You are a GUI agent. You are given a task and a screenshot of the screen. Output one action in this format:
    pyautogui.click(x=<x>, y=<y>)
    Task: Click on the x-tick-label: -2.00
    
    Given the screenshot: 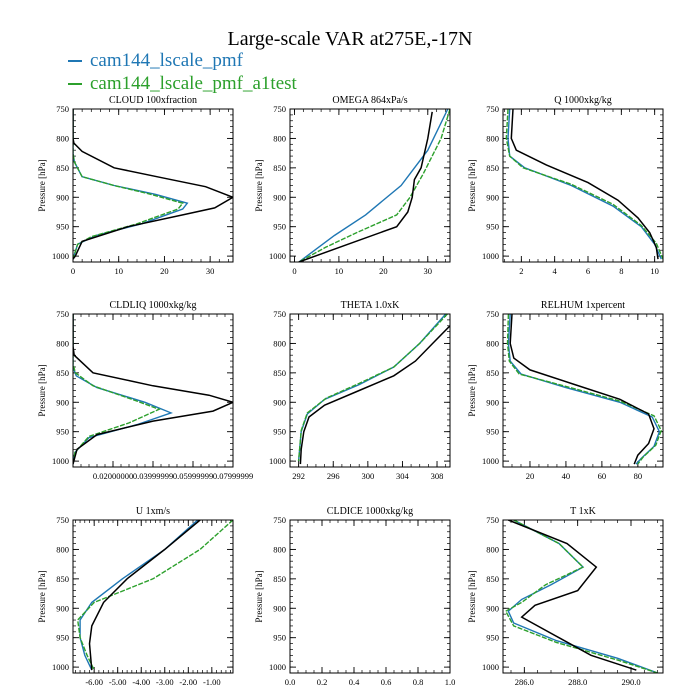 What is the action you would take?
    pyautogui.click(x=188, y=682)
    